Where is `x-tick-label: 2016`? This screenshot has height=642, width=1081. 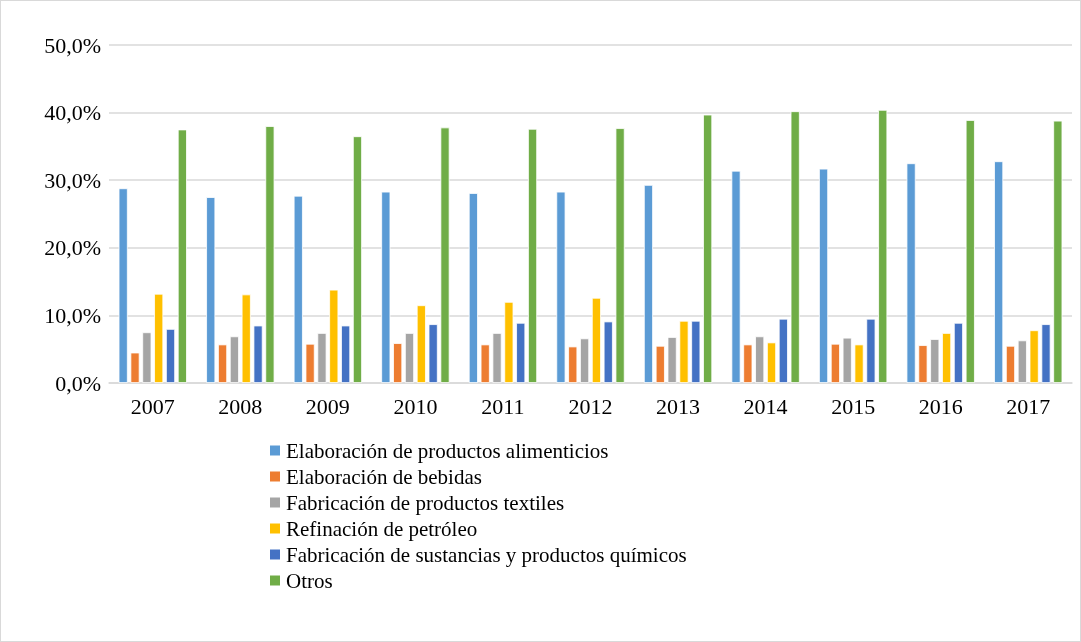
x-tick-label: 2016 is located at coordinates (940, 406).